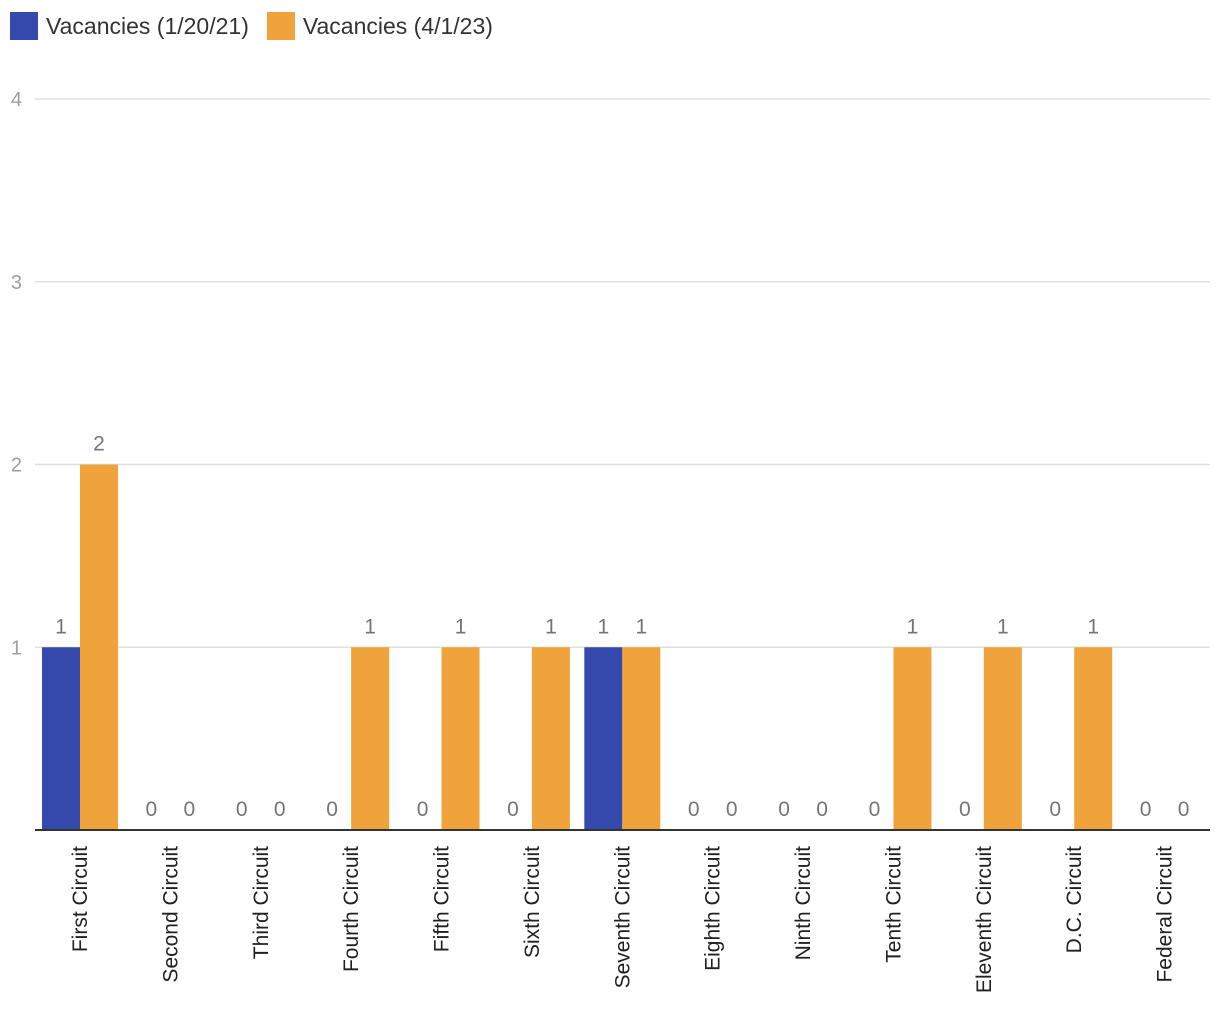  What do you see at coordinates (713, 908) in the screenshot?
I see `x-tick-label: Eighth Circuit` at bounding box center [713, 908].